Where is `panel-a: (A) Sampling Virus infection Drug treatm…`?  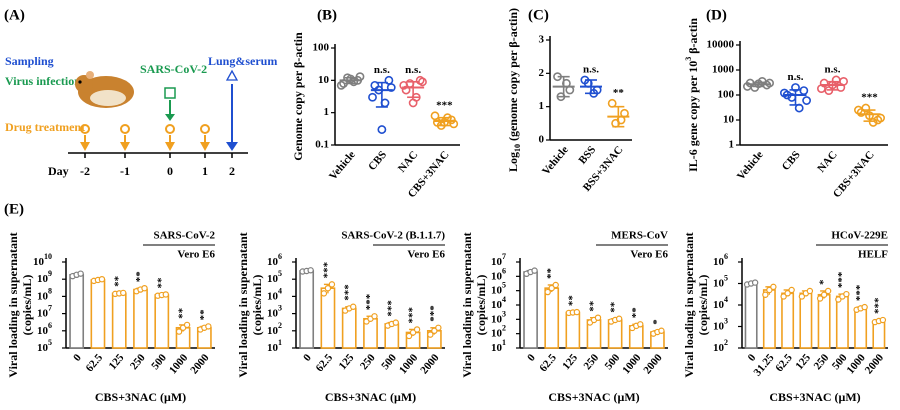
panel-a: (A) Sampling Virus infection Drug treatm… is located at coordinates (140, 92).